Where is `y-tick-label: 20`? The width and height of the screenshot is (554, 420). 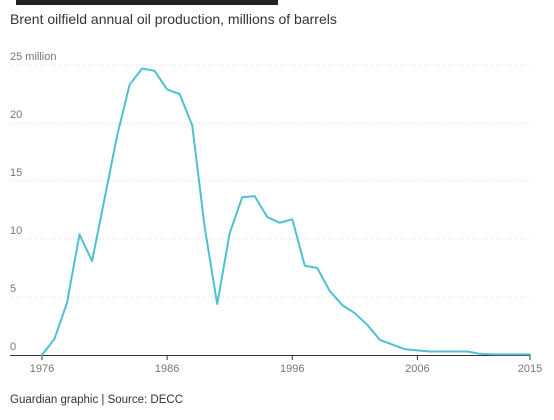
y-tick-label: 20 is located at coordinates (16, 115).